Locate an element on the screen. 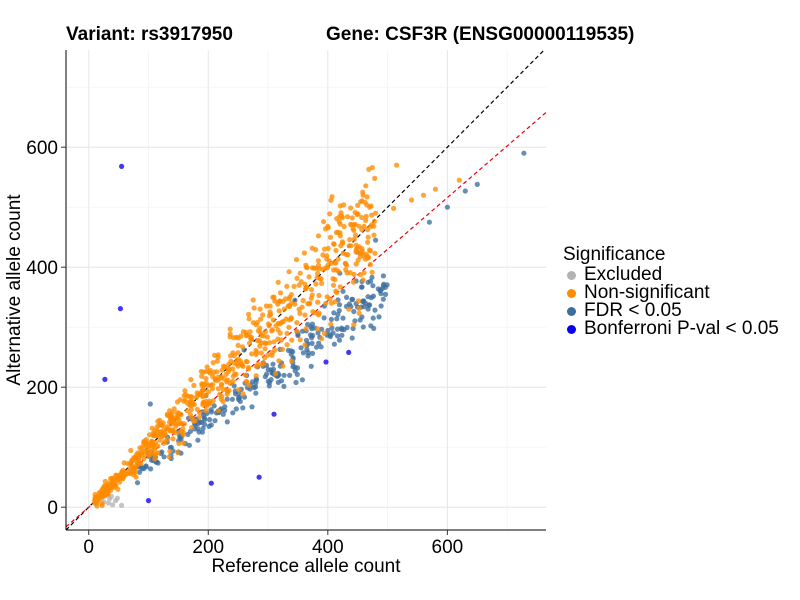 Image resolution: width=800 pixels, height=600 pixels. legend-key-bonferroni is located at coordinates (571, 329).